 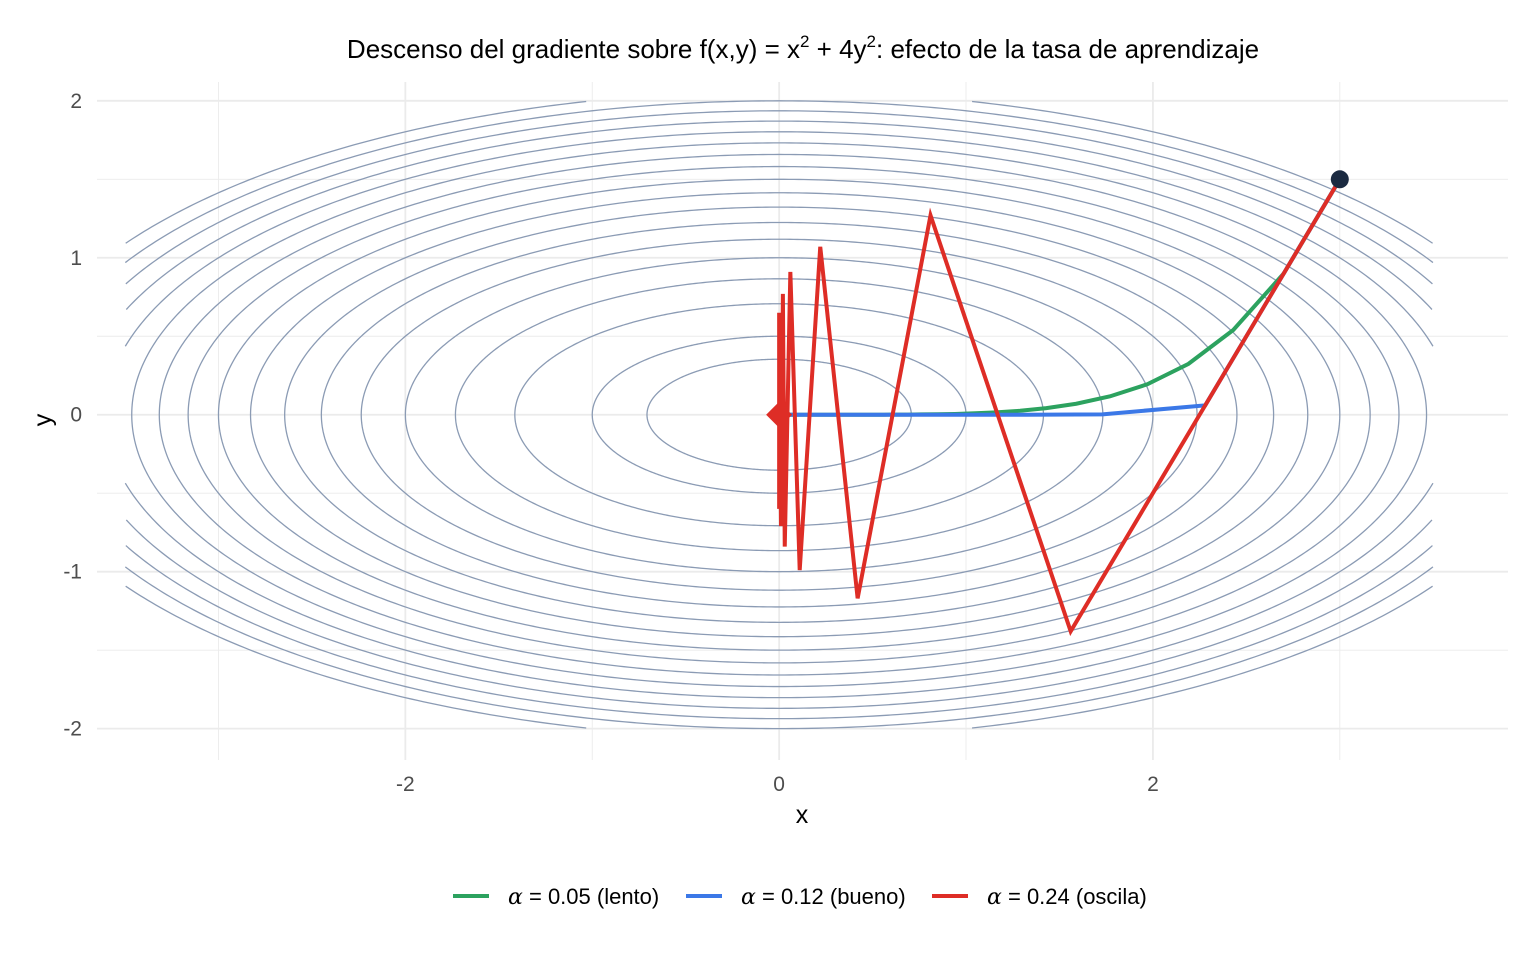 I want to click on y-tick-label: -1, so click(x=72, y=572).